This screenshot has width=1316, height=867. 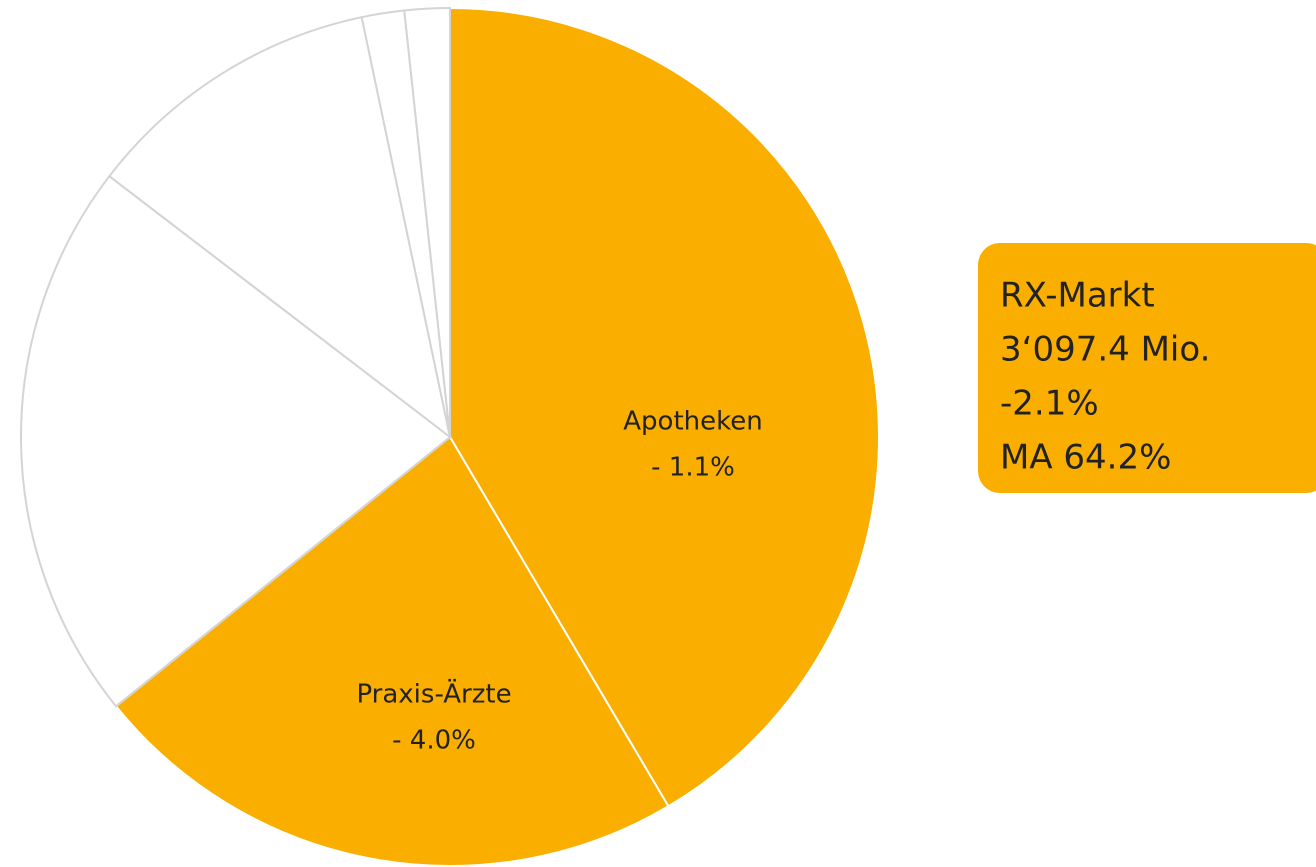 What do you see at coordinates (692, 422) in the screenshot?
I see `slice-label: Apotheken` at bounding box center [692, 422].